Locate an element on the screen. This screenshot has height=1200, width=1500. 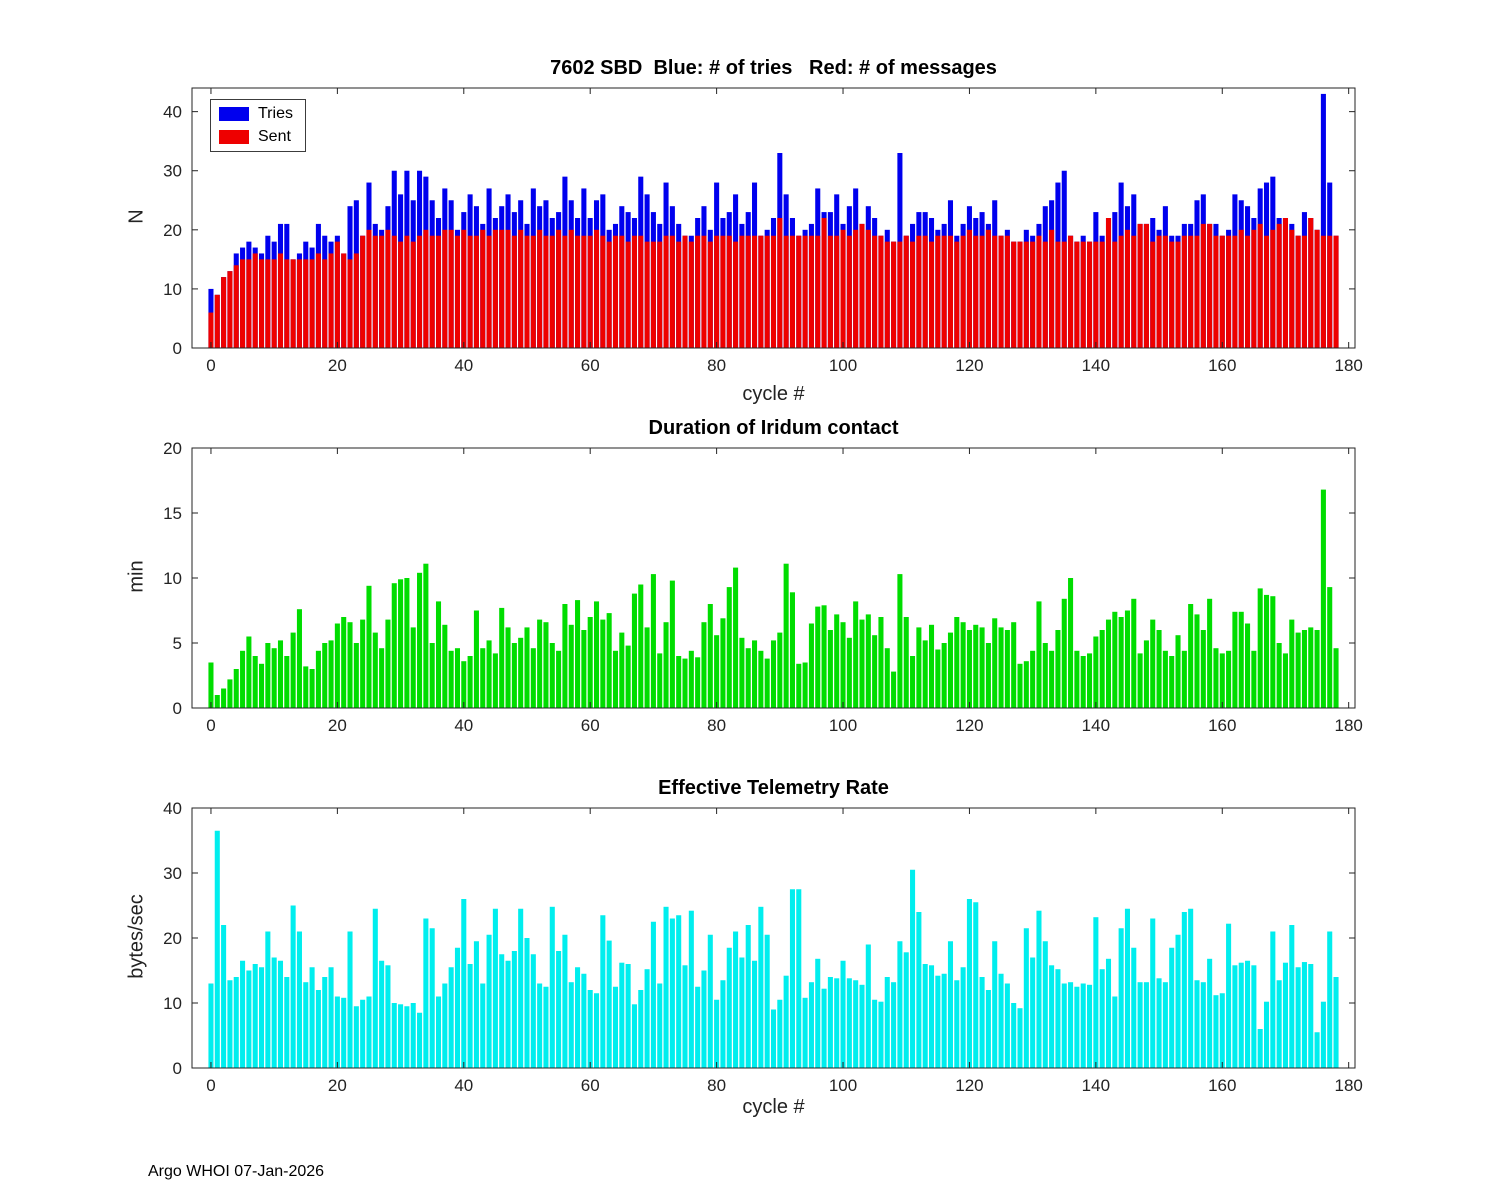
x-tick-label: 80 is located at coordinates (716, 725).